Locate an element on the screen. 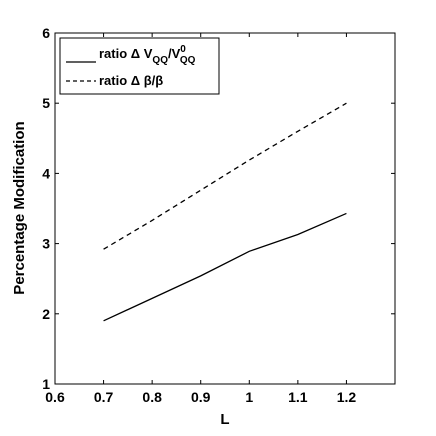 The width and height of the screenshot is (436, 436). y-tick-label: 5 is located at coordinates (46, 103).